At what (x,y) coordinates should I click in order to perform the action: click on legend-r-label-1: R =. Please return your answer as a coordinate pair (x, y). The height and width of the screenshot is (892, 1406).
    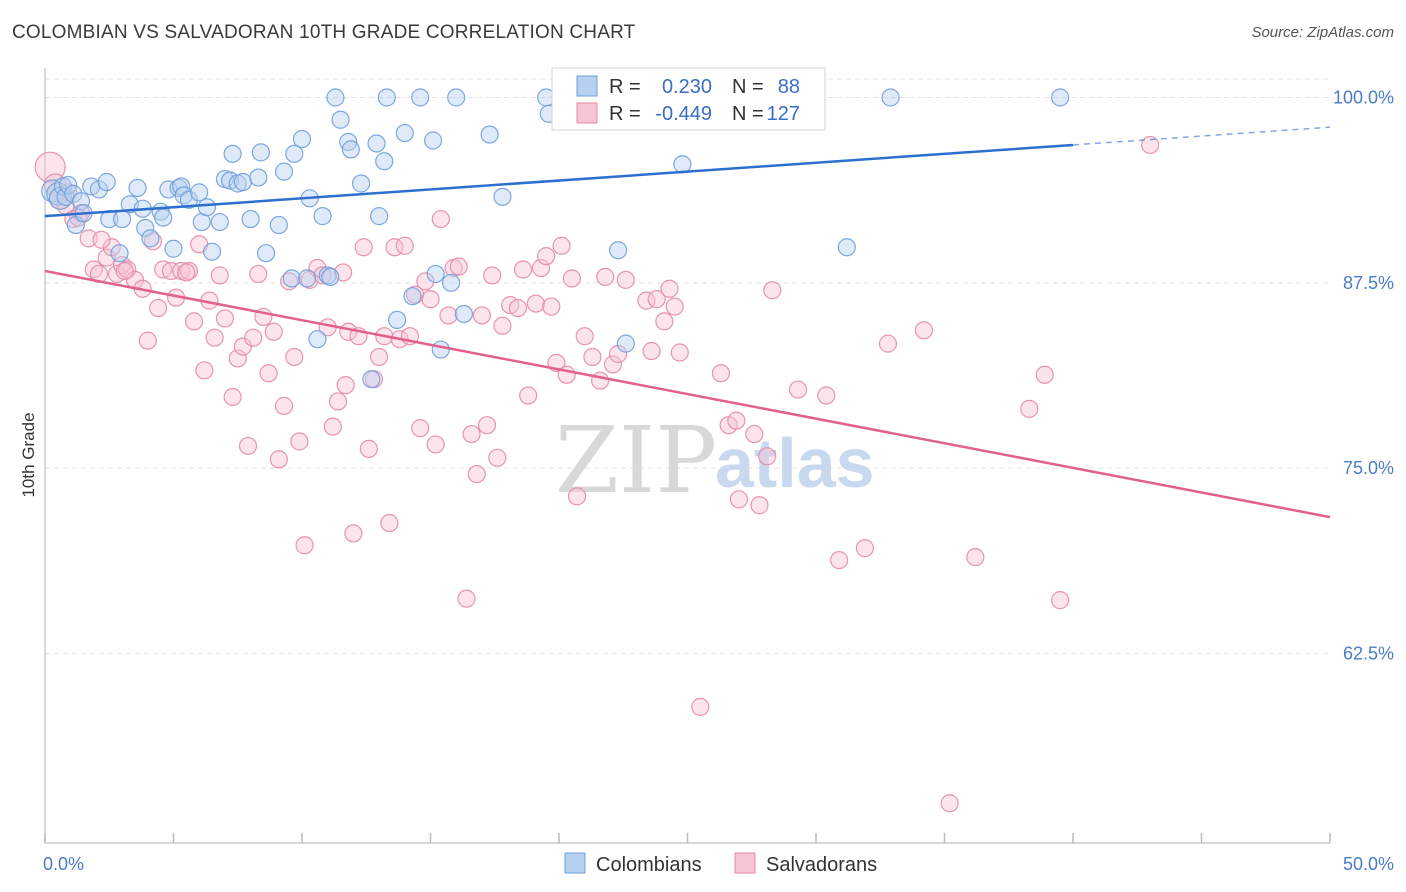
    Looking at the image, I should click on (625, 87).